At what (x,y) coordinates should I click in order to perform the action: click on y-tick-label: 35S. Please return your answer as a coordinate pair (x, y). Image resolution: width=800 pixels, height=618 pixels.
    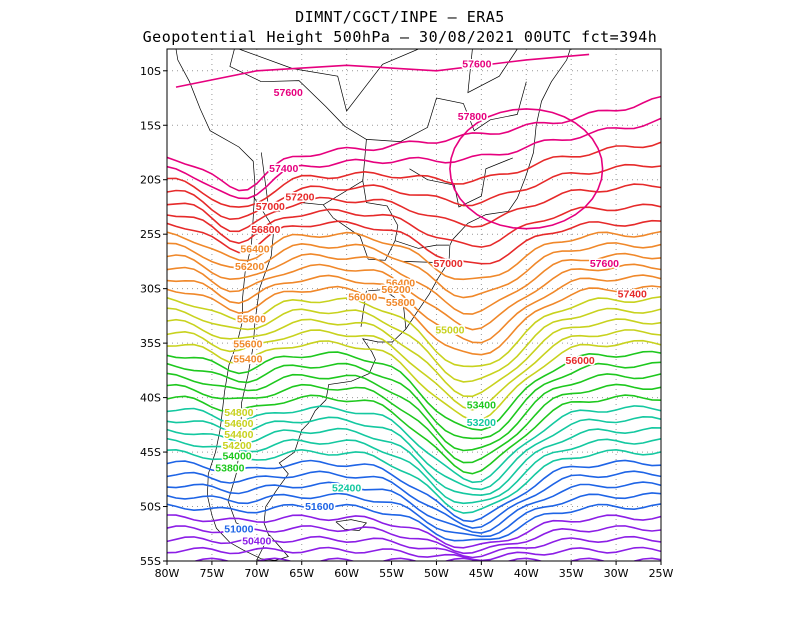
    Looking at the image, I should click on (150, 343).